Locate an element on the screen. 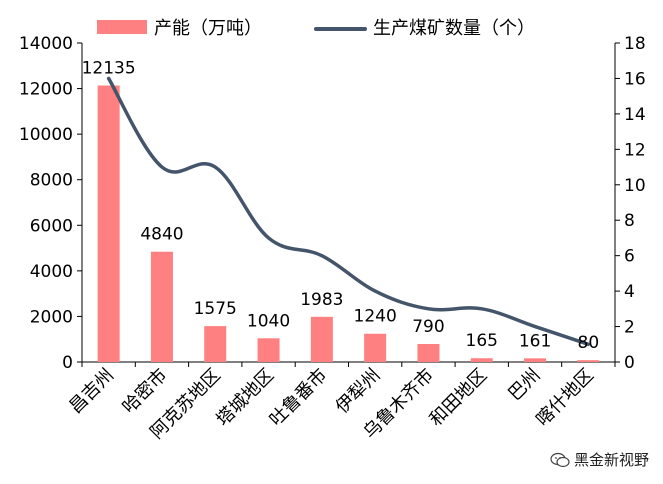  legend-bar-label: 产能（万吨） is located at coordinates (208, 28).